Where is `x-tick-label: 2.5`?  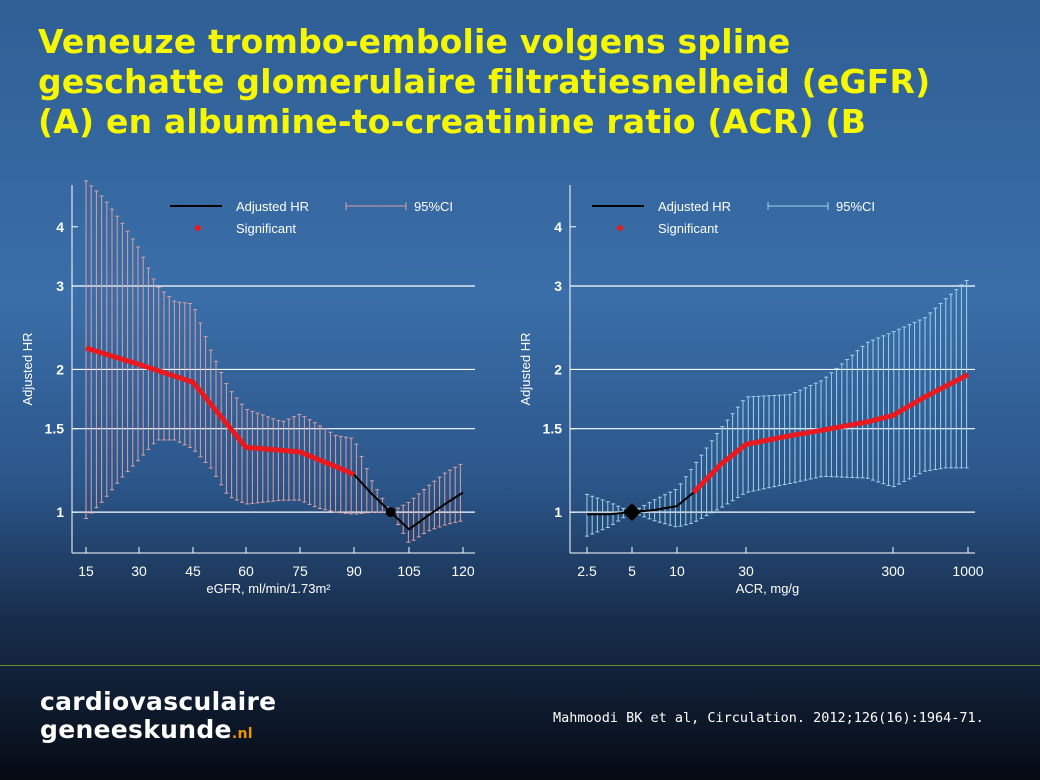 x-tick-label: 2.5 is located at coordinates (587, 571).